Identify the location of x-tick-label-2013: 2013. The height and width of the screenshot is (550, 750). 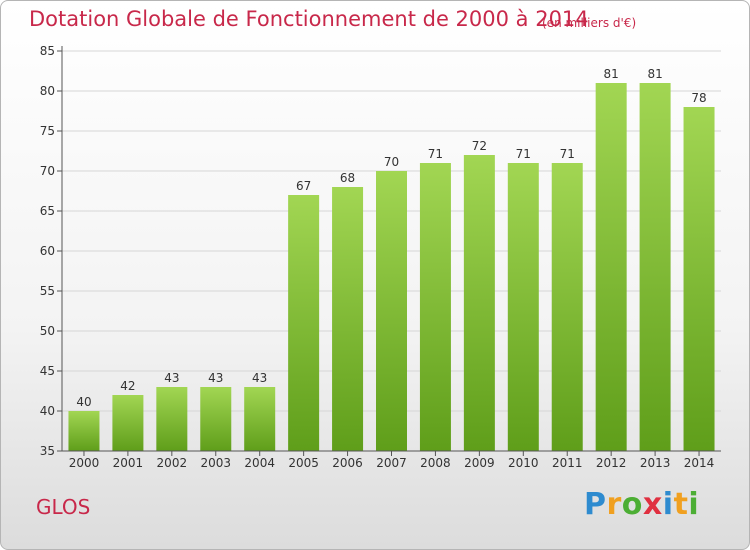
(655, 463).